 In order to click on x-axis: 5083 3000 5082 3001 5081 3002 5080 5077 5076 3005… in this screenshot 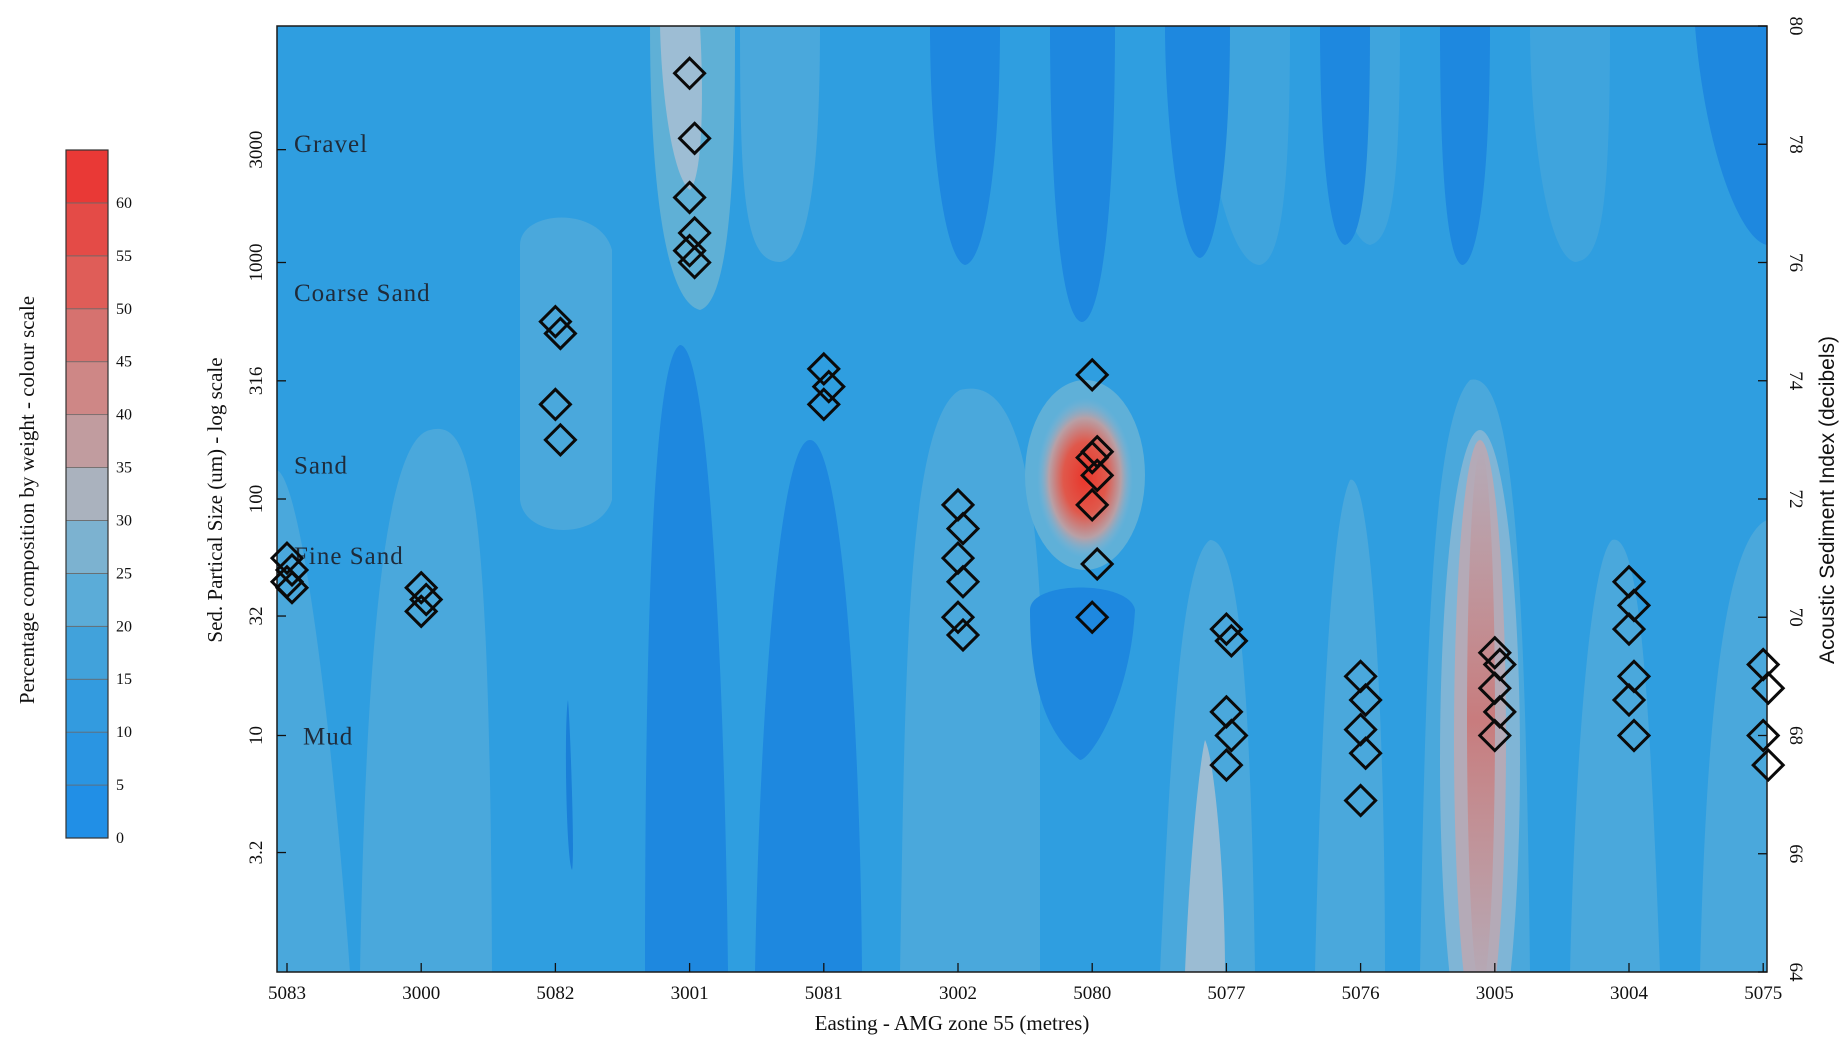, I will do `click(1025, 983)`.